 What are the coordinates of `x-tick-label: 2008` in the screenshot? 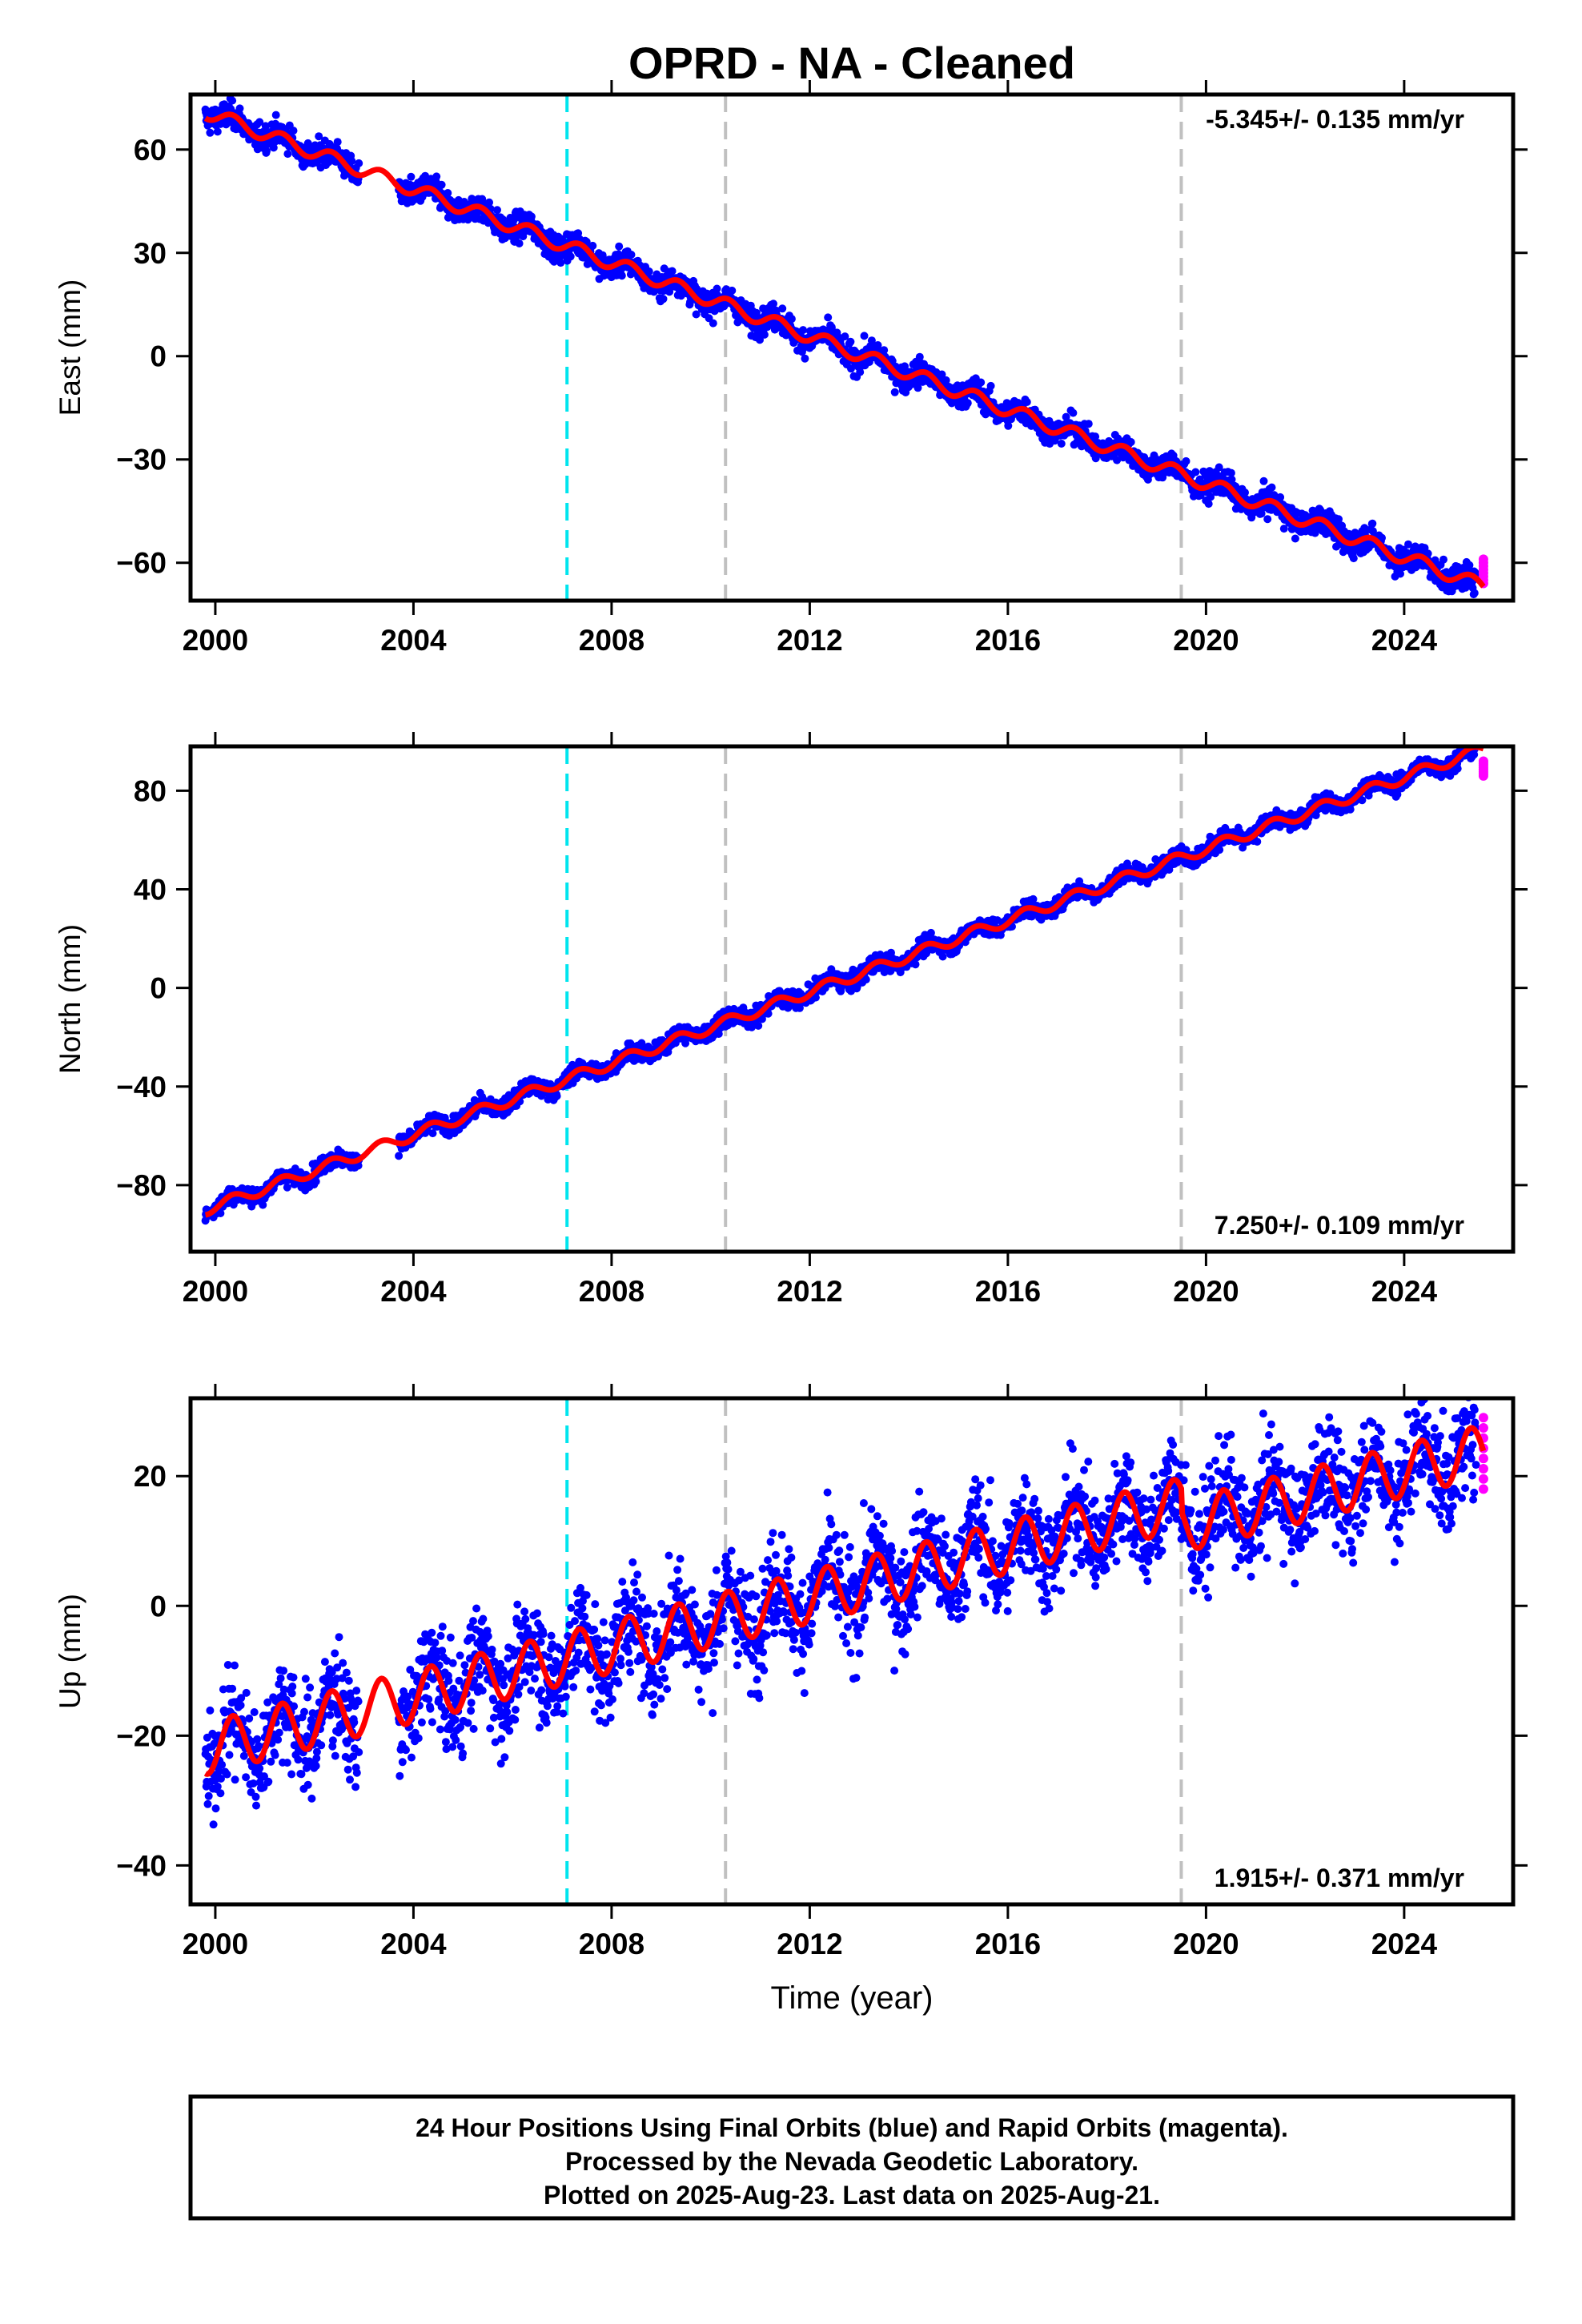 It's located at (611, 640).